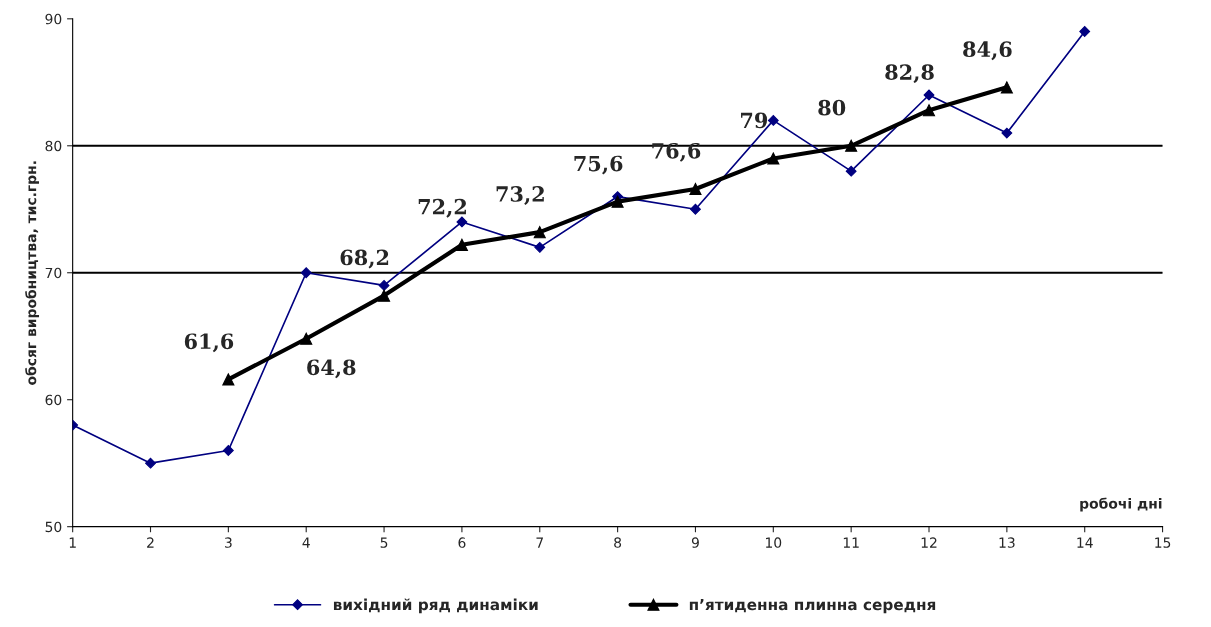 Image resolution: width=1211 pixels, height=627 pixels. I want to click on x-tick-label: 2, so click(150, 542).